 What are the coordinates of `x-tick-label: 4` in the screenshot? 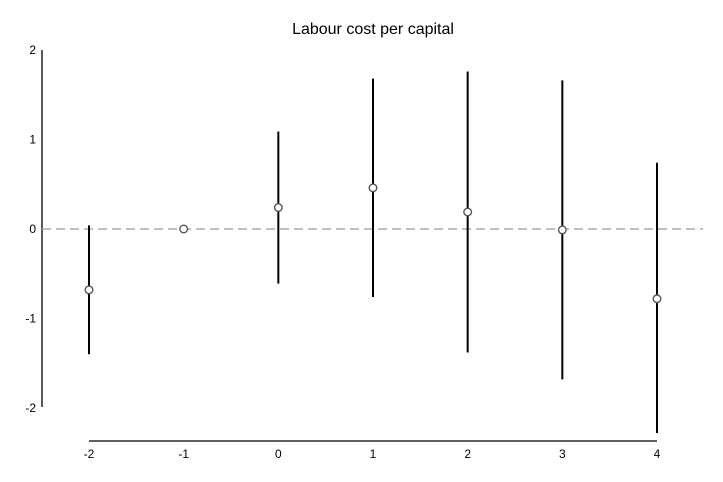 It's located at (657, 454).